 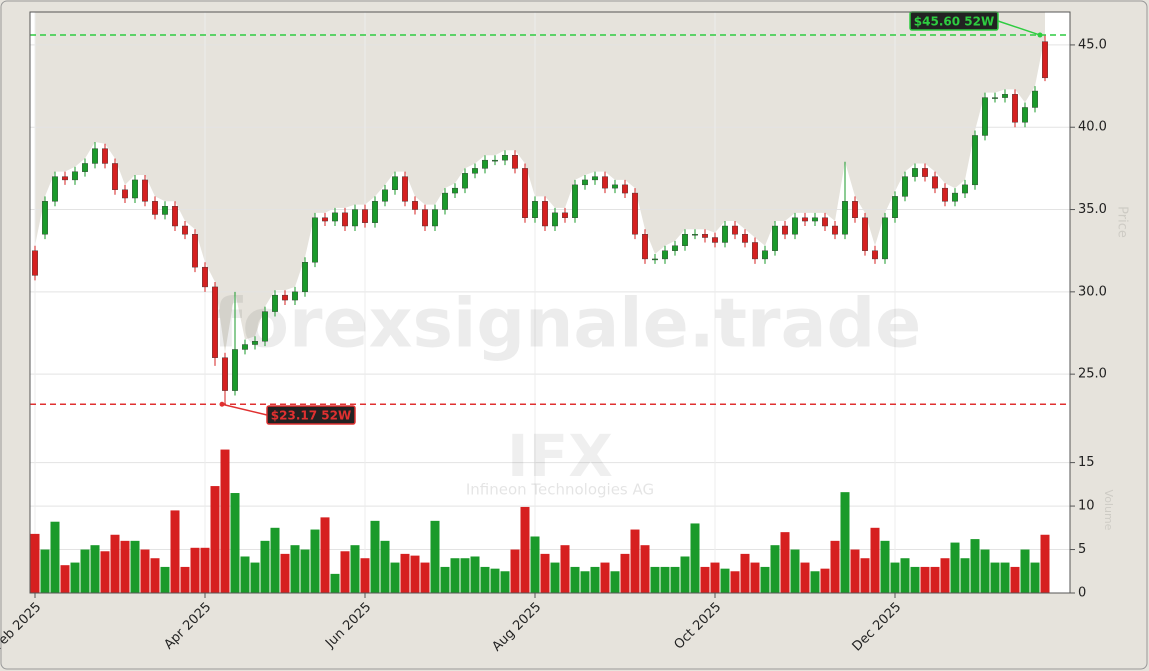 I want to click on watermark: forexsignale.trade, so click(x=567, y=324).